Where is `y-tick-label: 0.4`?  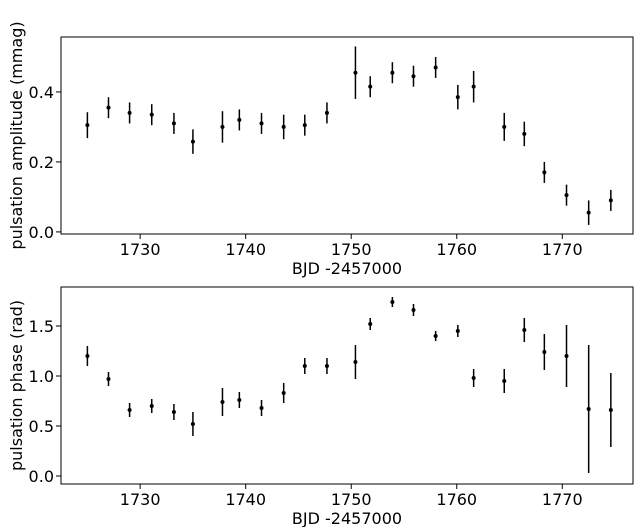 y-tick-label: 0.4 is located at coordinates (41, 92).